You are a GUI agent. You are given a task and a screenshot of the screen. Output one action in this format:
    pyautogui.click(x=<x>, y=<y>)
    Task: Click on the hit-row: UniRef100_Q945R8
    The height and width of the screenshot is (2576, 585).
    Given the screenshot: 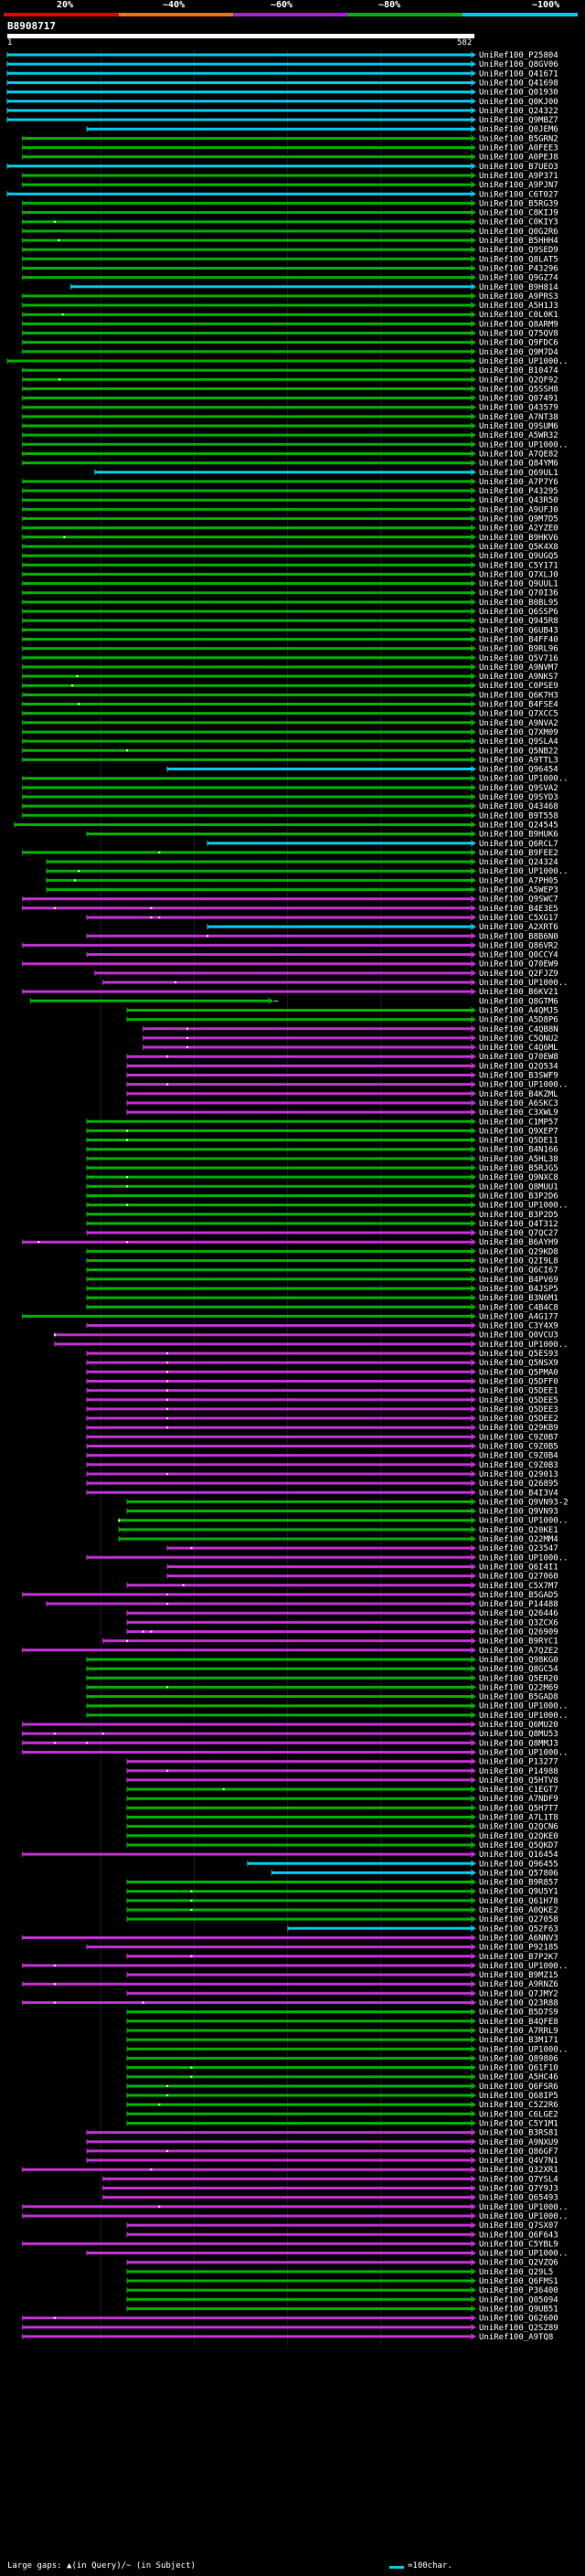 What is the action you would take?
    pyautogui.click(x=290, y=621)
    